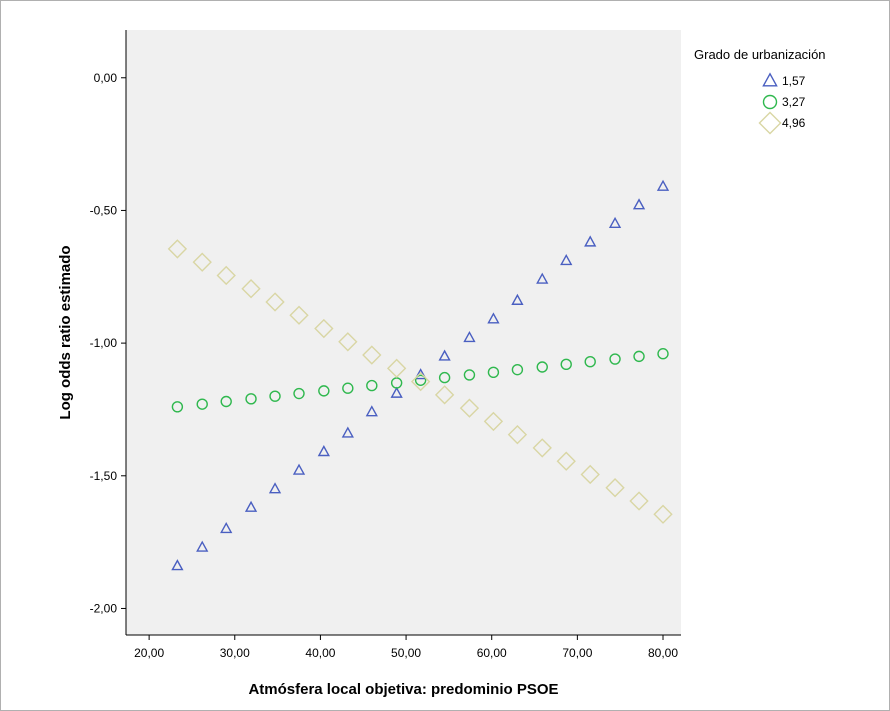 The image size is (890, 711). I want to click on legend-label: 3,27, so click(794, 102).